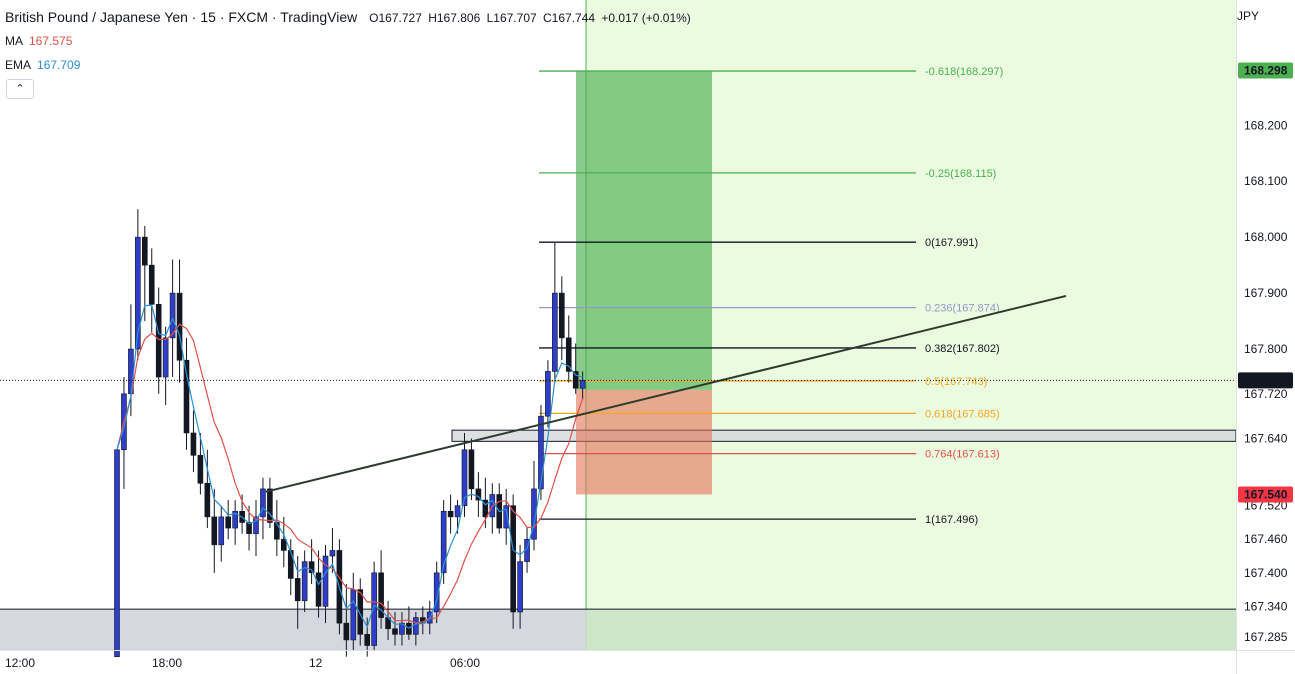 Image resolution: width=1295 pixels, height=674 pixels. Describe the element at coordinates (1266, 293) in the screenshot. I see `price-tick-label: 167.900` at that location.